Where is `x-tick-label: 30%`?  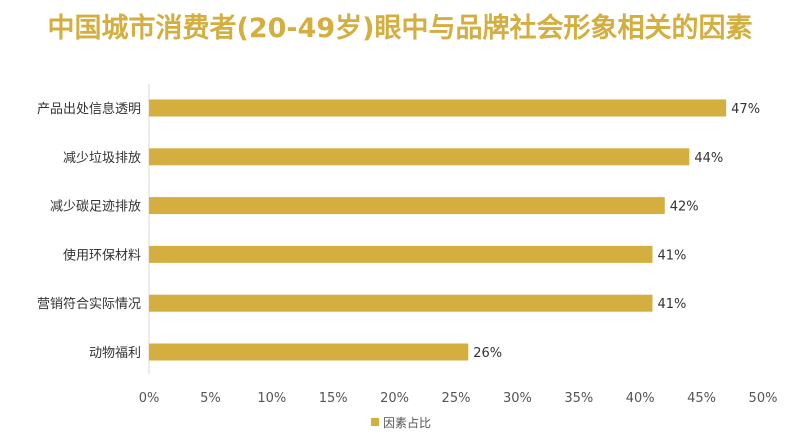
x-tick-label: 30% is located at coordinates (517, 398).